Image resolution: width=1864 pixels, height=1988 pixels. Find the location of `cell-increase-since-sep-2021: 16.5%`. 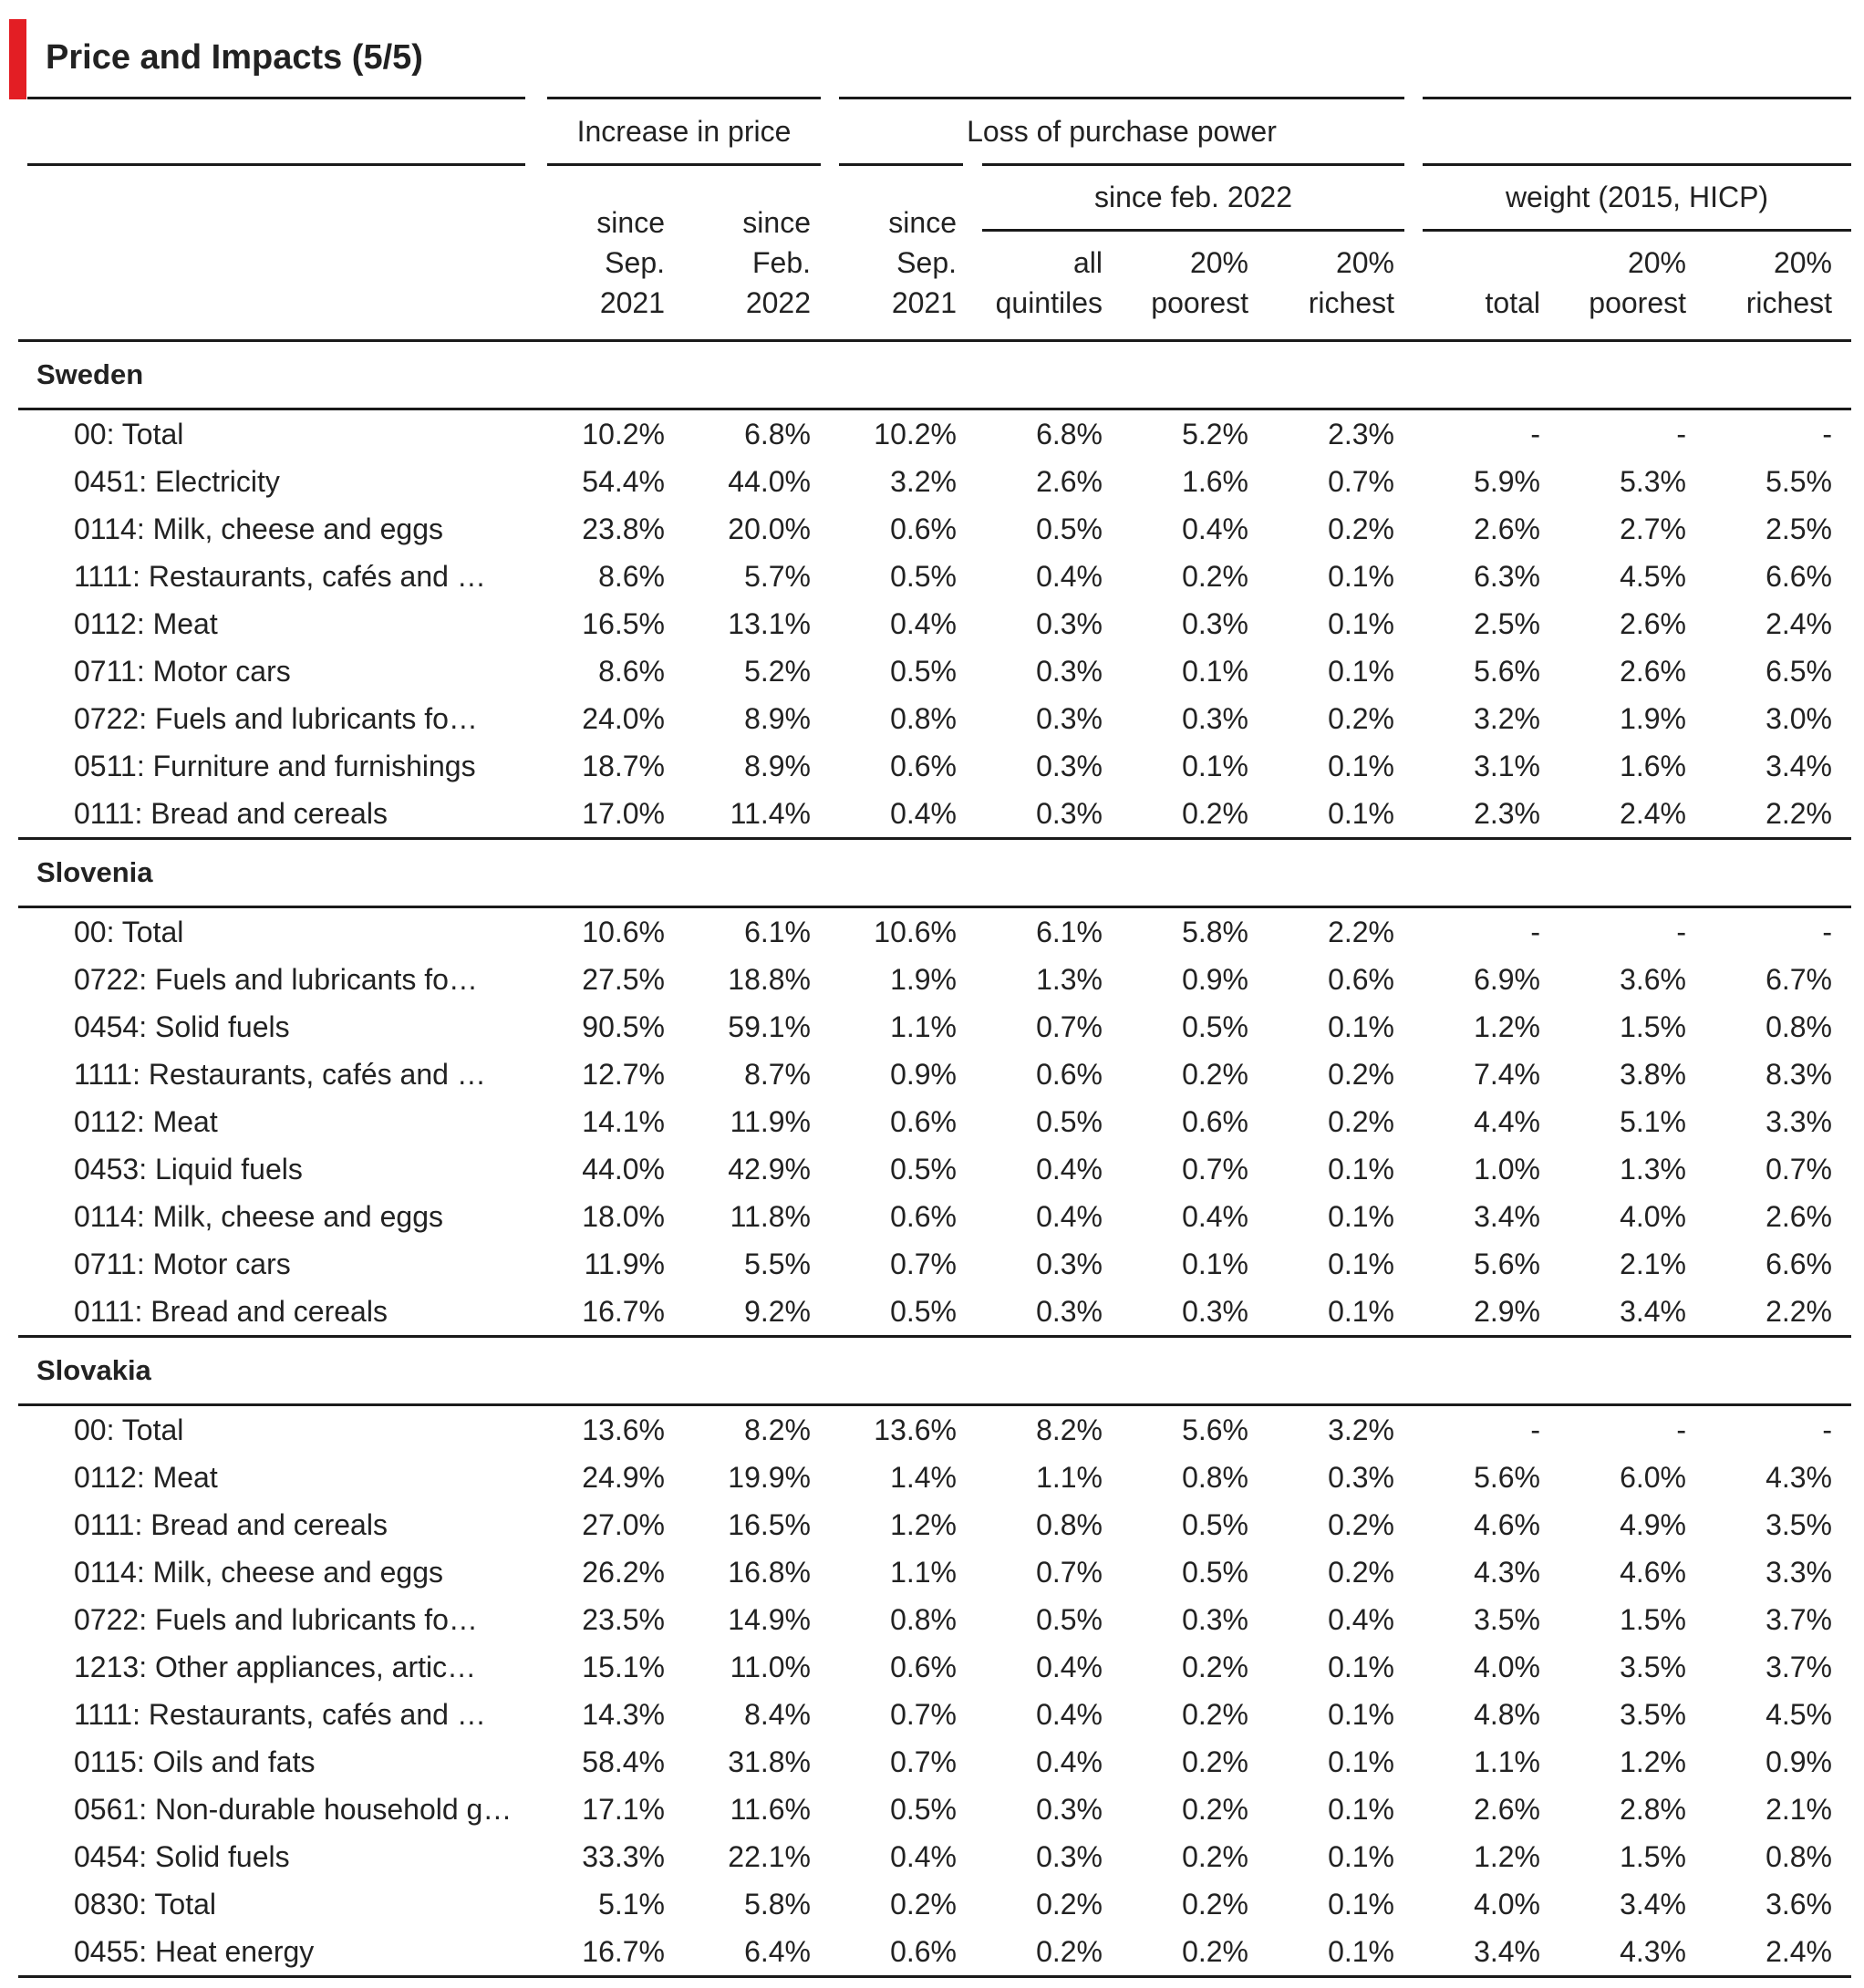

cell-increase-since-sep-2021: 16.5% is located at coordinates (623, 623).